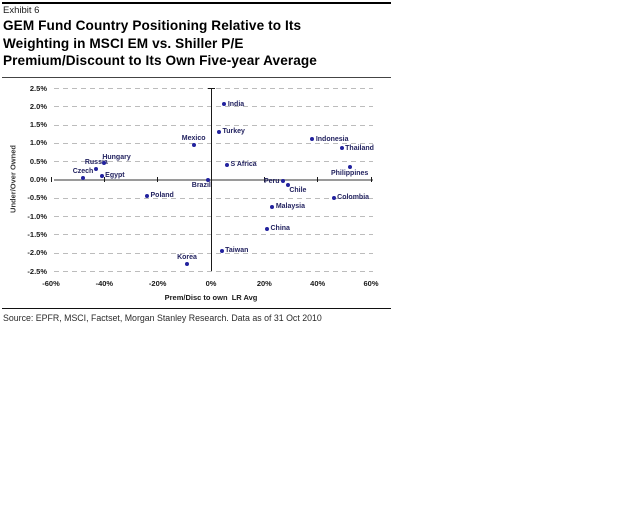 The width and height of the screenshot is (640, 511). What do you see at coordinates (162, 196) in the screenshot?
I see `data-point-label-poland: Poland` at bounding box center [162, 196].